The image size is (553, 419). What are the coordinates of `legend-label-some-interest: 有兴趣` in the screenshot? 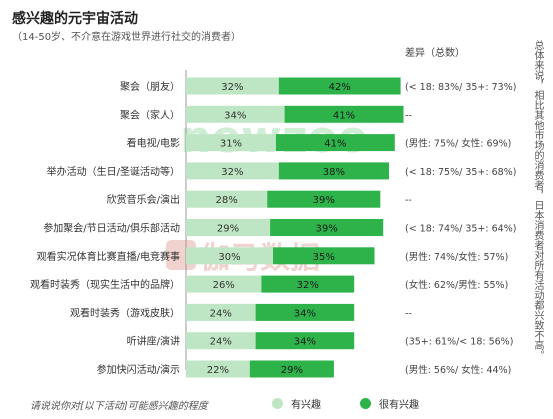 It's located at (306, 405).